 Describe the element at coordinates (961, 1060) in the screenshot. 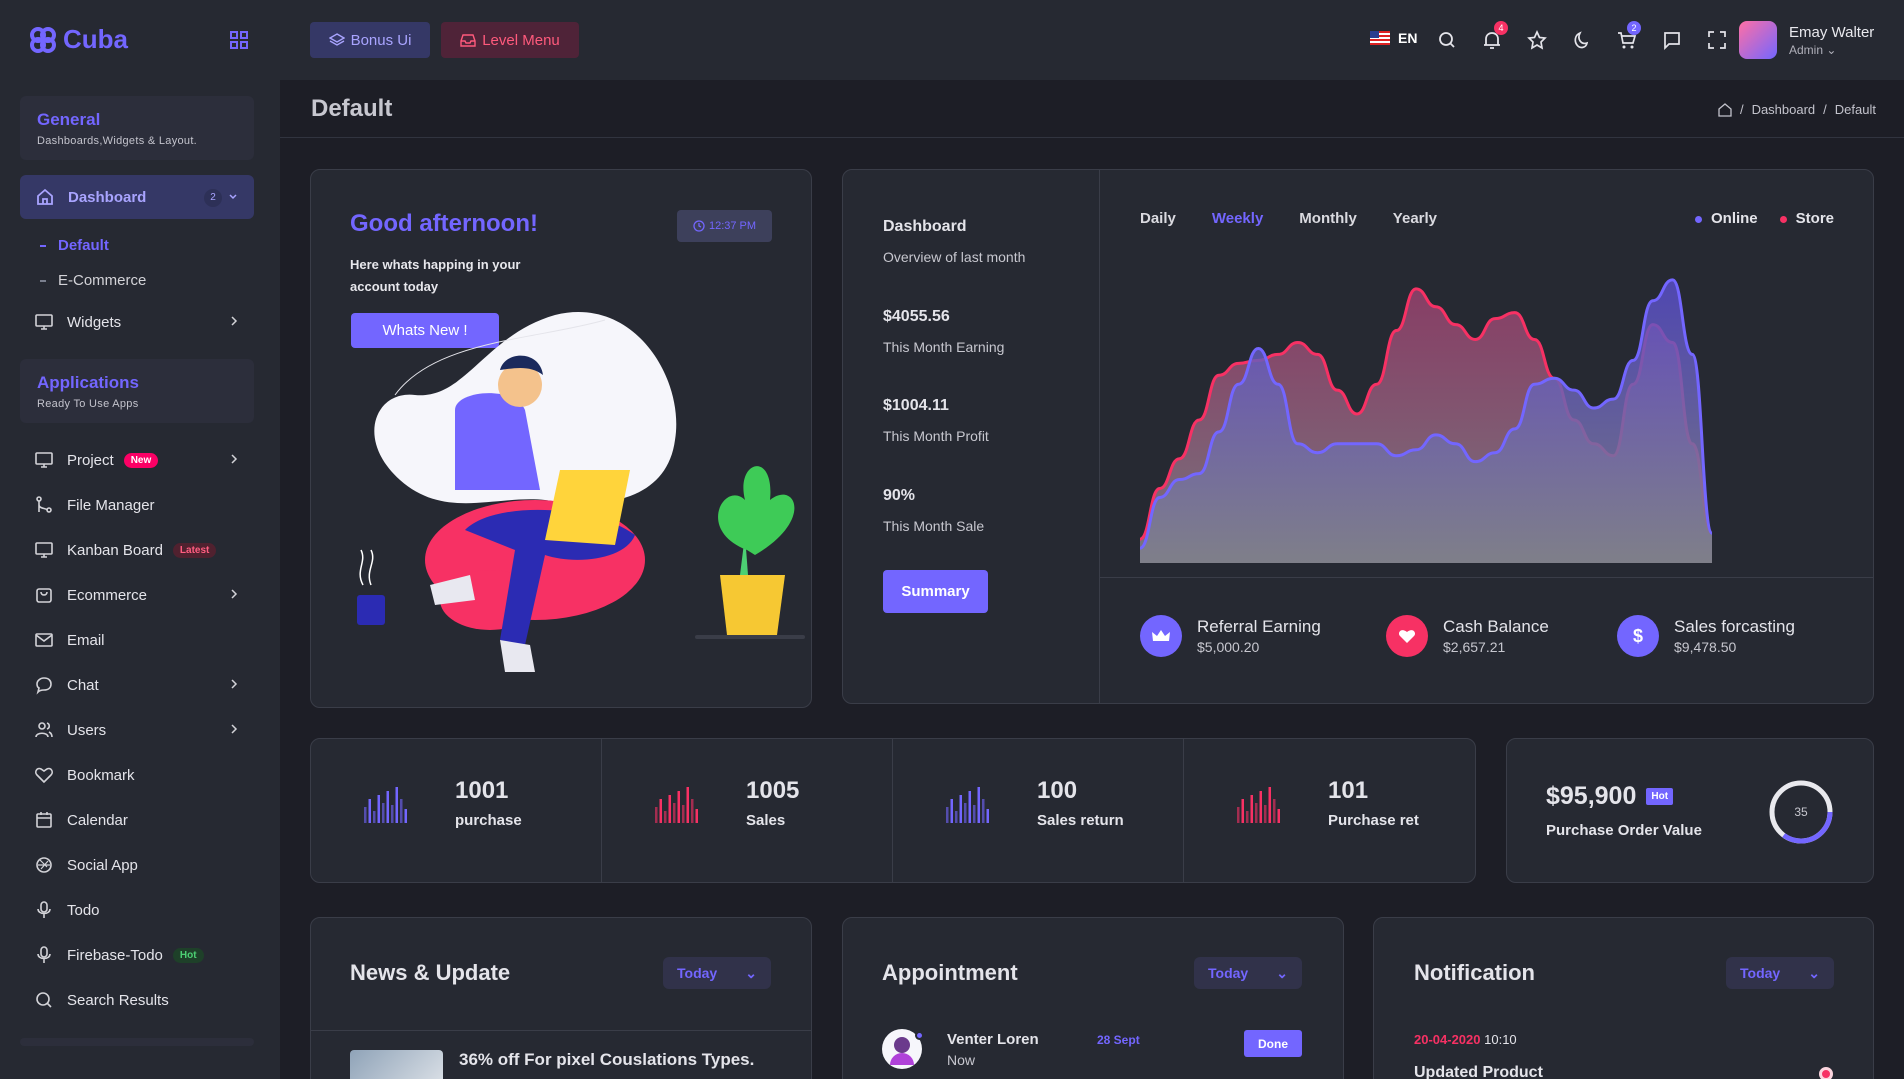

I see `appointment-when: Now` at that location.